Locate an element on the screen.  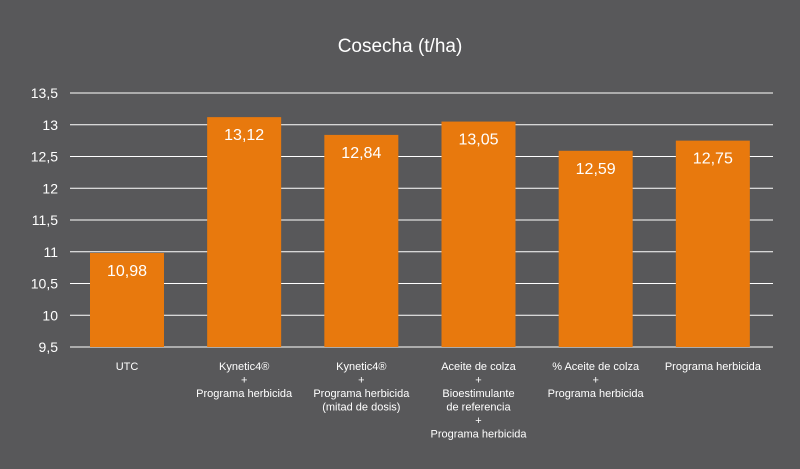
chart-title: Cosecha (t/ha) is located at coordinates (400, 46).